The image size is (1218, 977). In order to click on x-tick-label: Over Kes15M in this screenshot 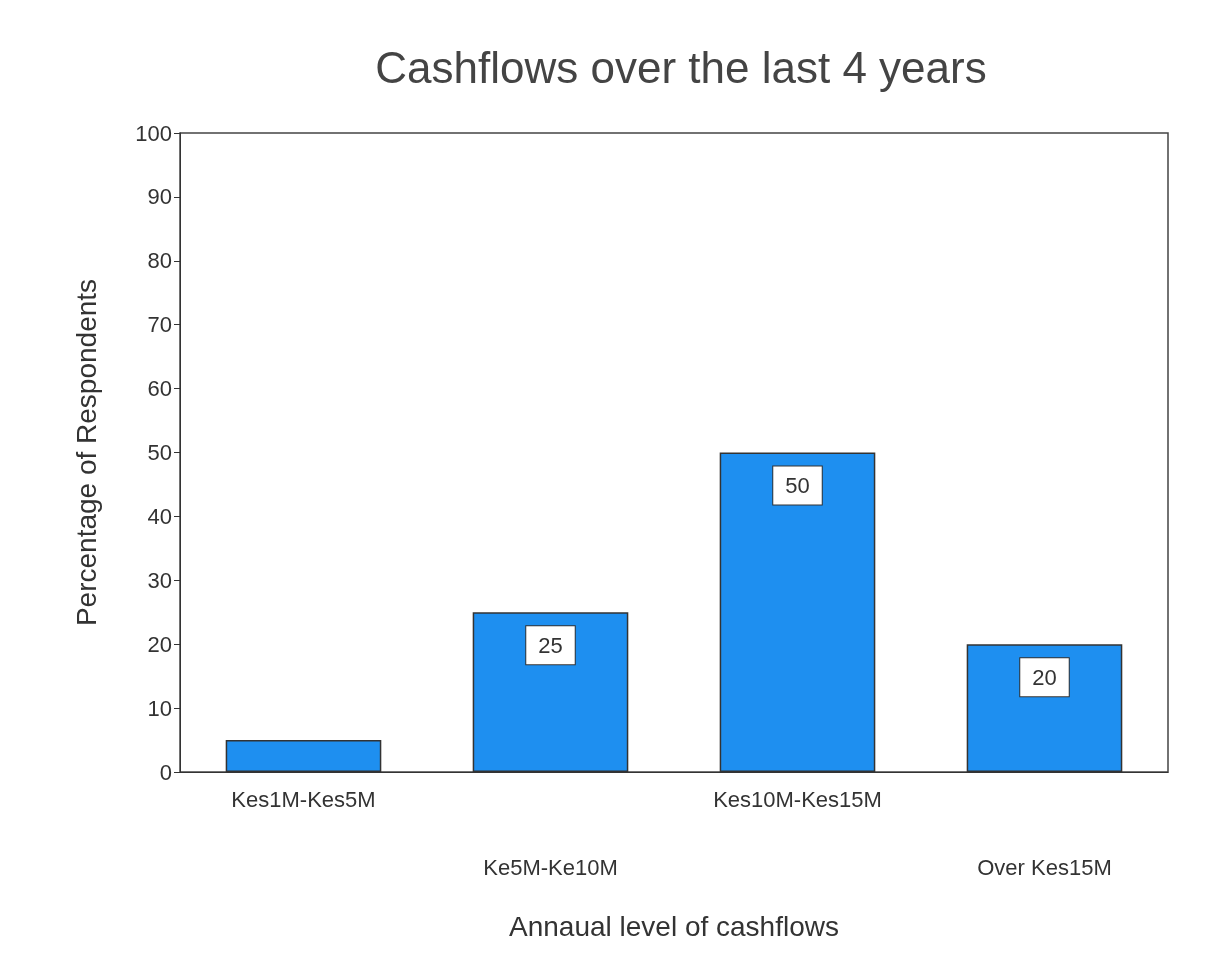, I will do `click(1044, 867)`.